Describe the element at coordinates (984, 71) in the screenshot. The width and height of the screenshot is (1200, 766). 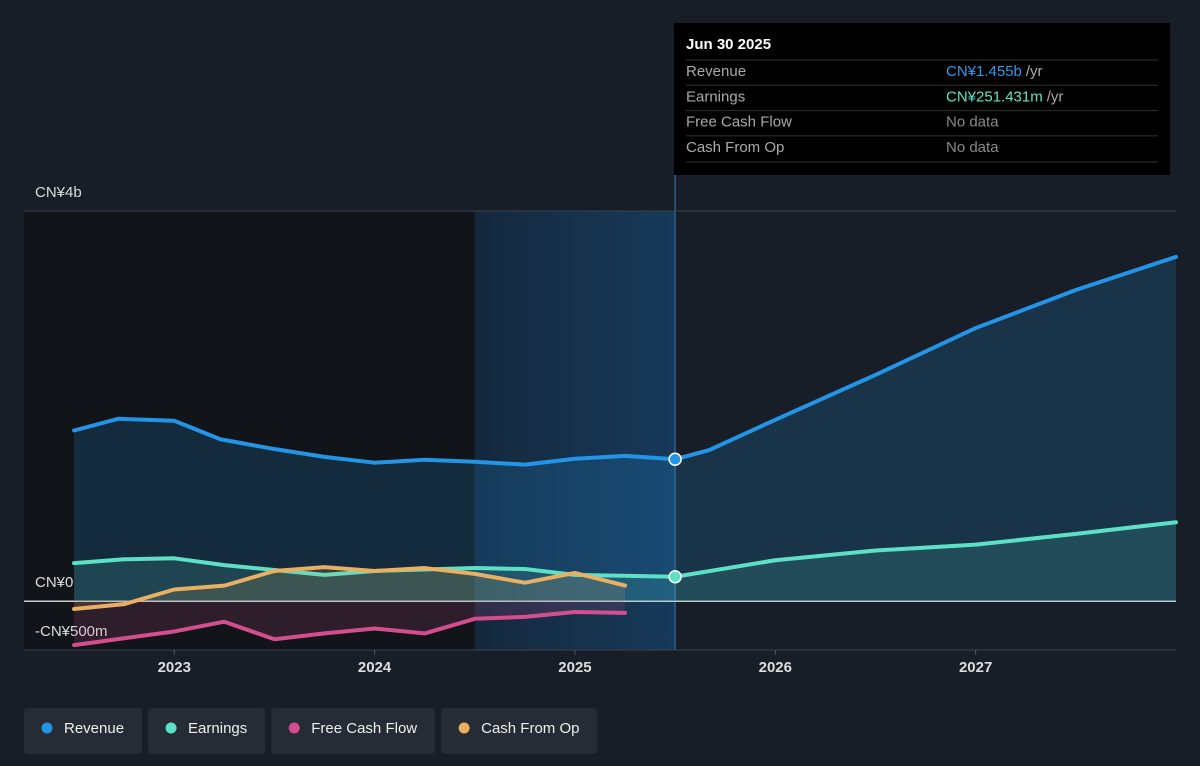
I see `tooltip-value-text: CN¥1.455b` at that location.